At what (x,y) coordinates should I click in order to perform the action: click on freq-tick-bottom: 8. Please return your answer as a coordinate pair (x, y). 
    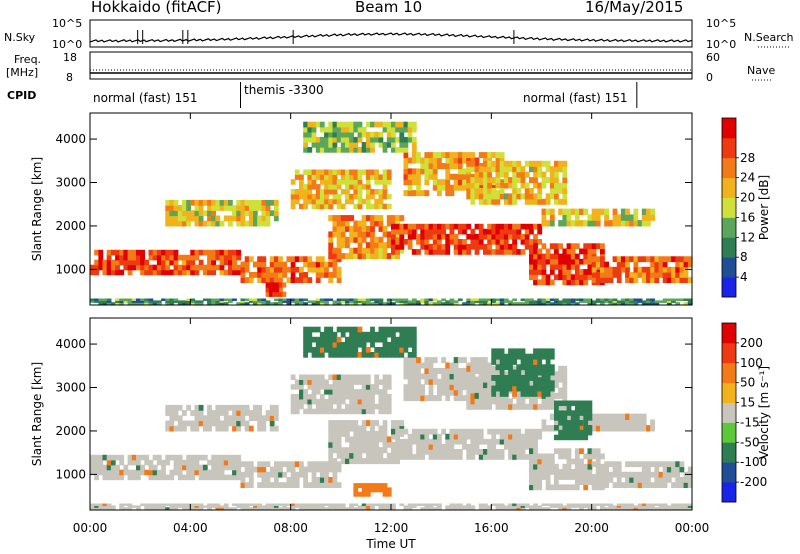
    Looking at the image, I should click on (69, 77).